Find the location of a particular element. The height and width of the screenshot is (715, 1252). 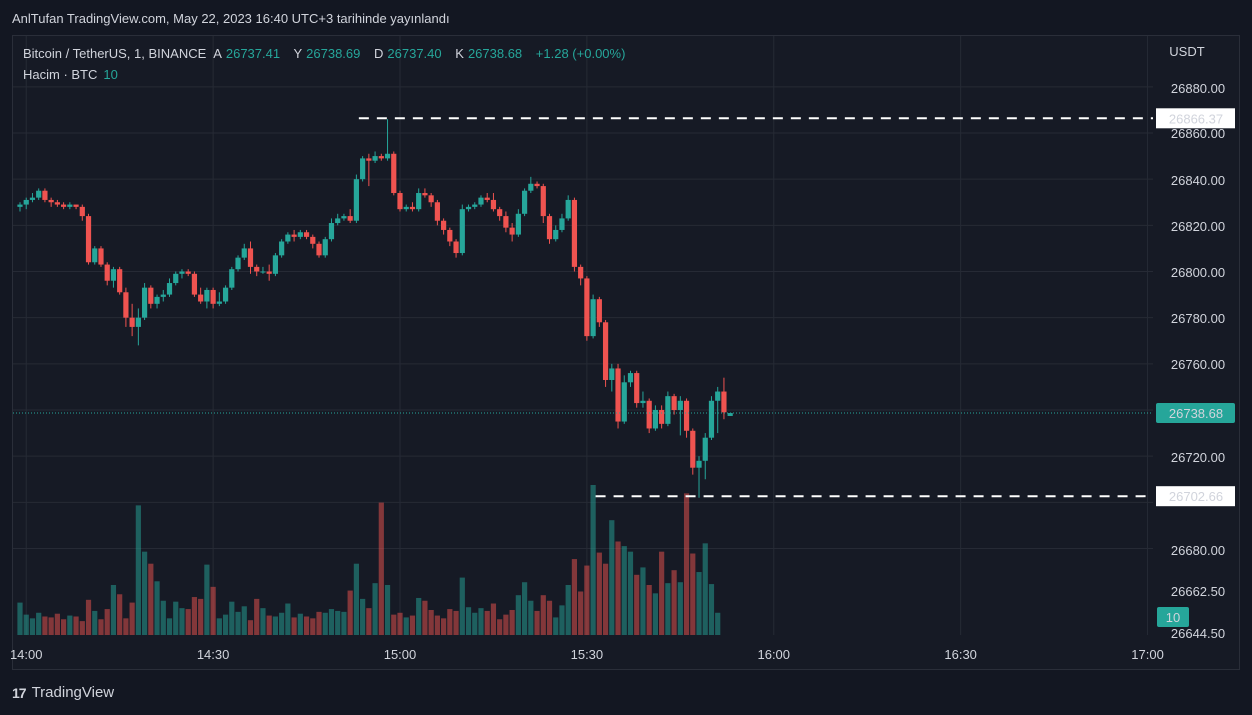

volume-last-label-bg is located at coordinates (1173, 617).